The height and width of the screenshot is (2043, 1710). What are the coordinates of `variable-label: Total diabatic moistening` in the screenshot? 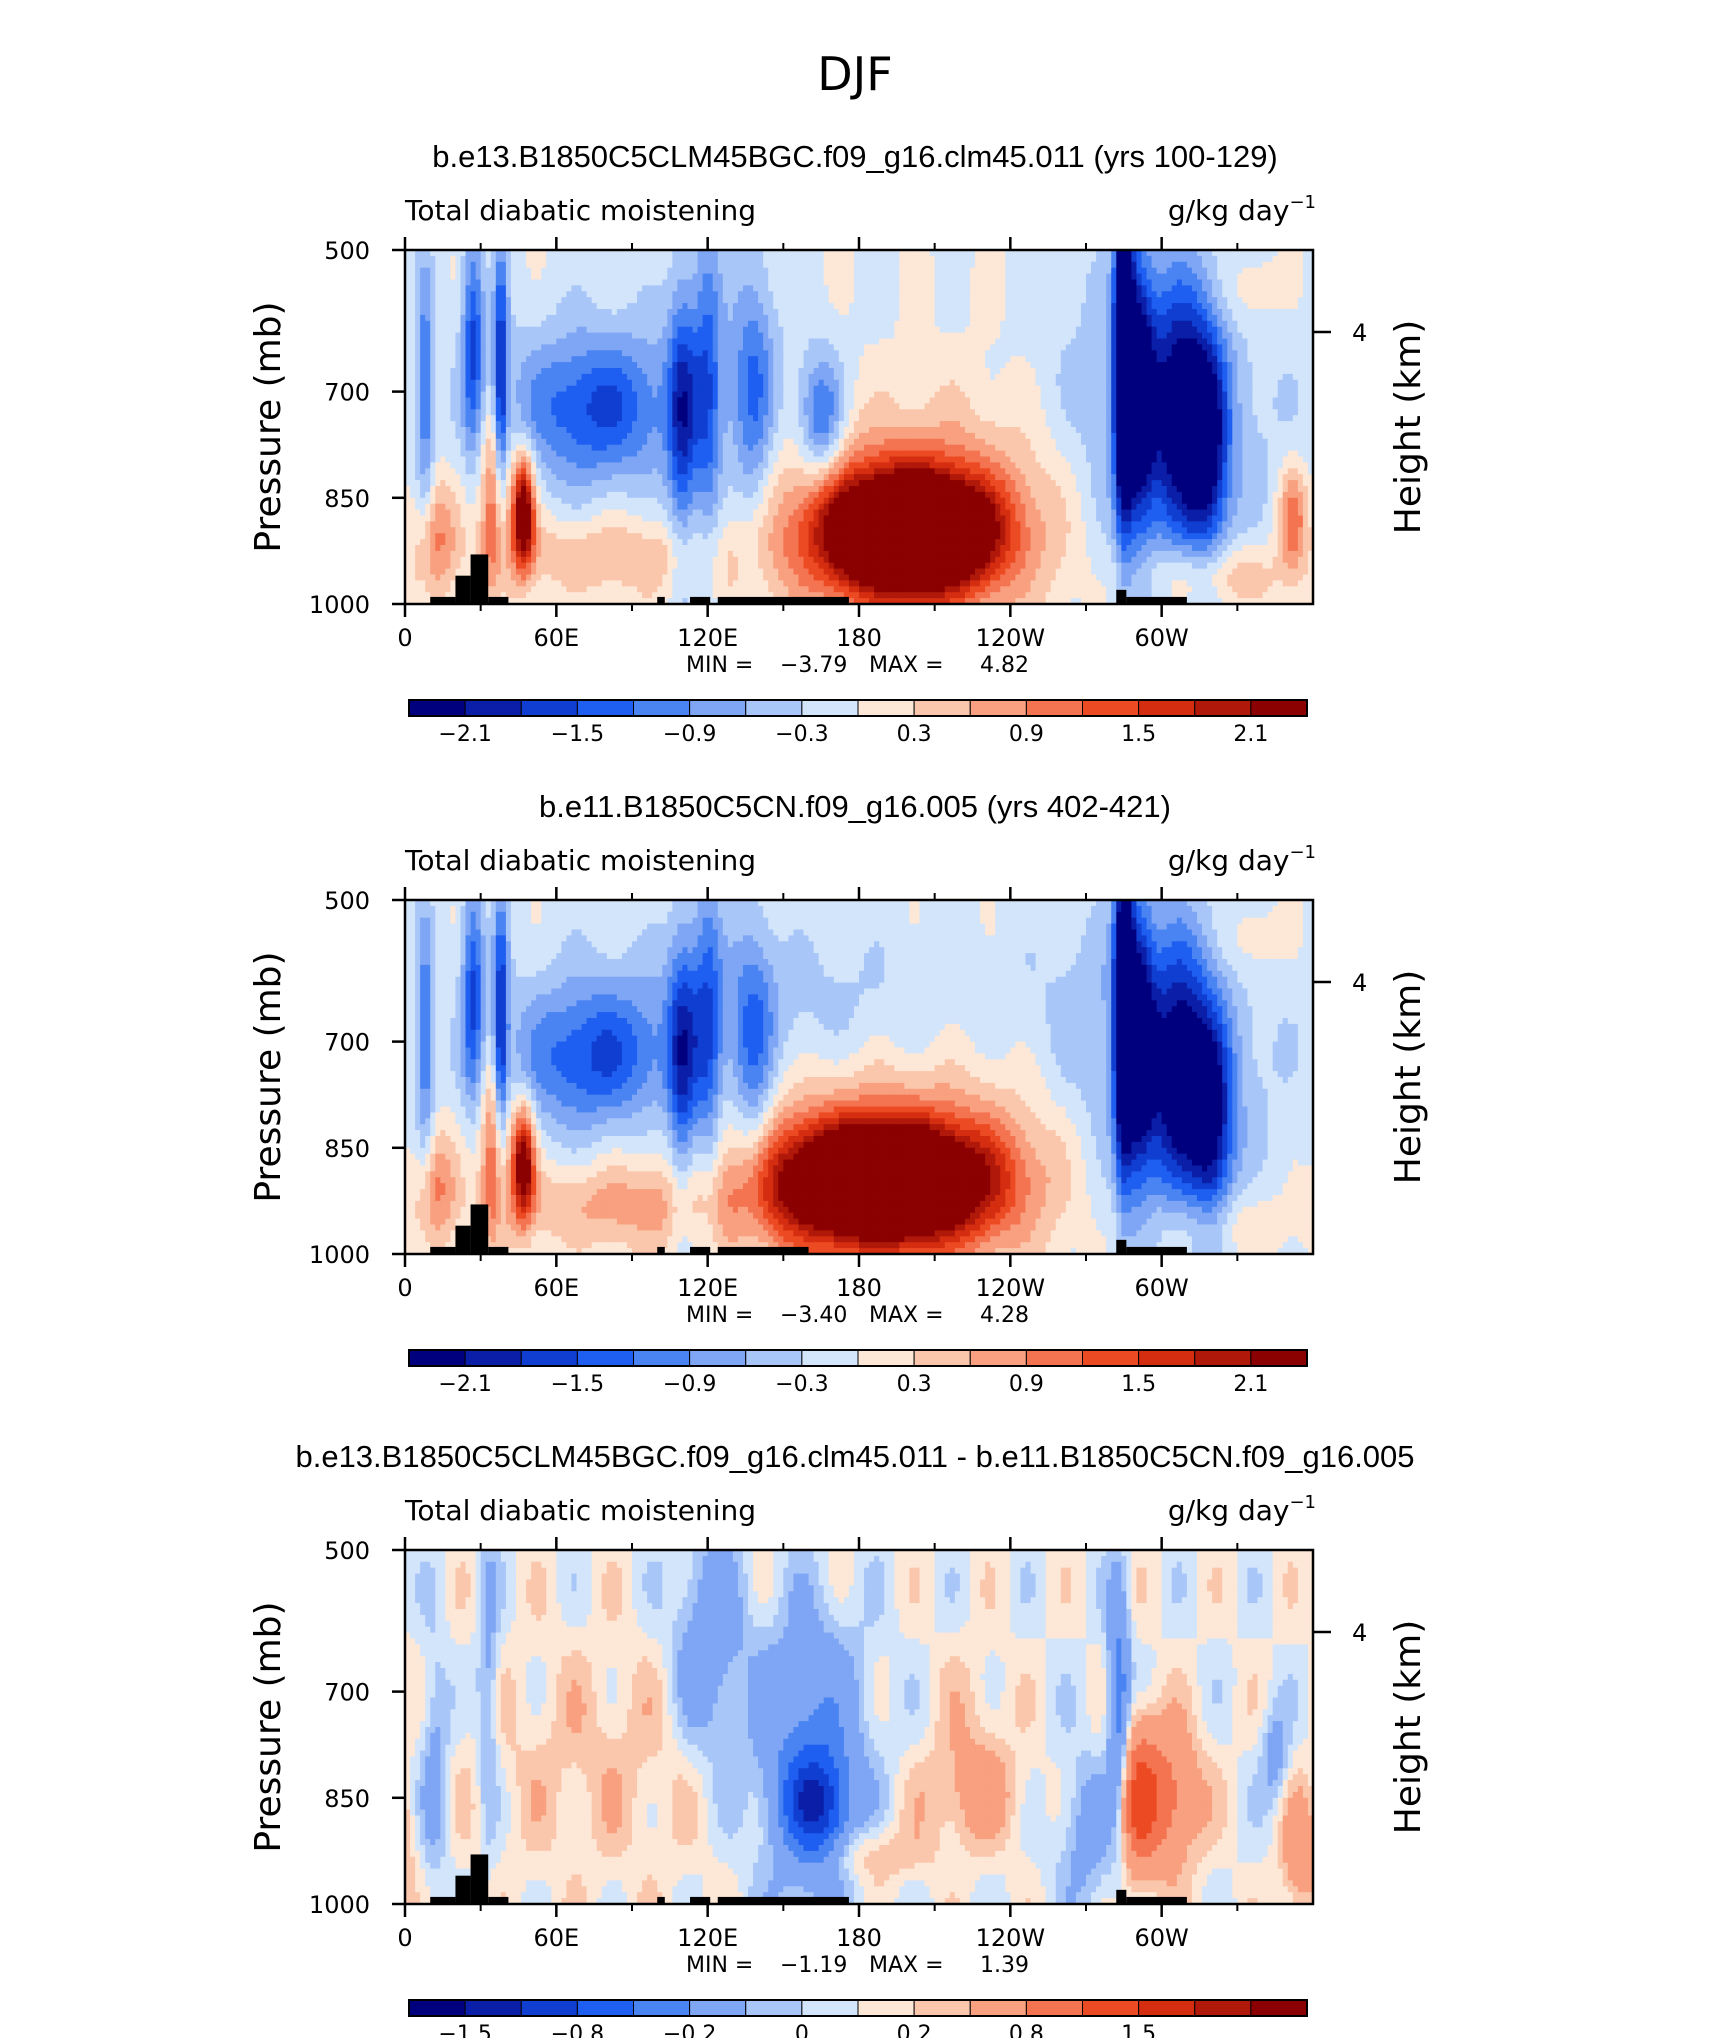 It's located at (580, 210).